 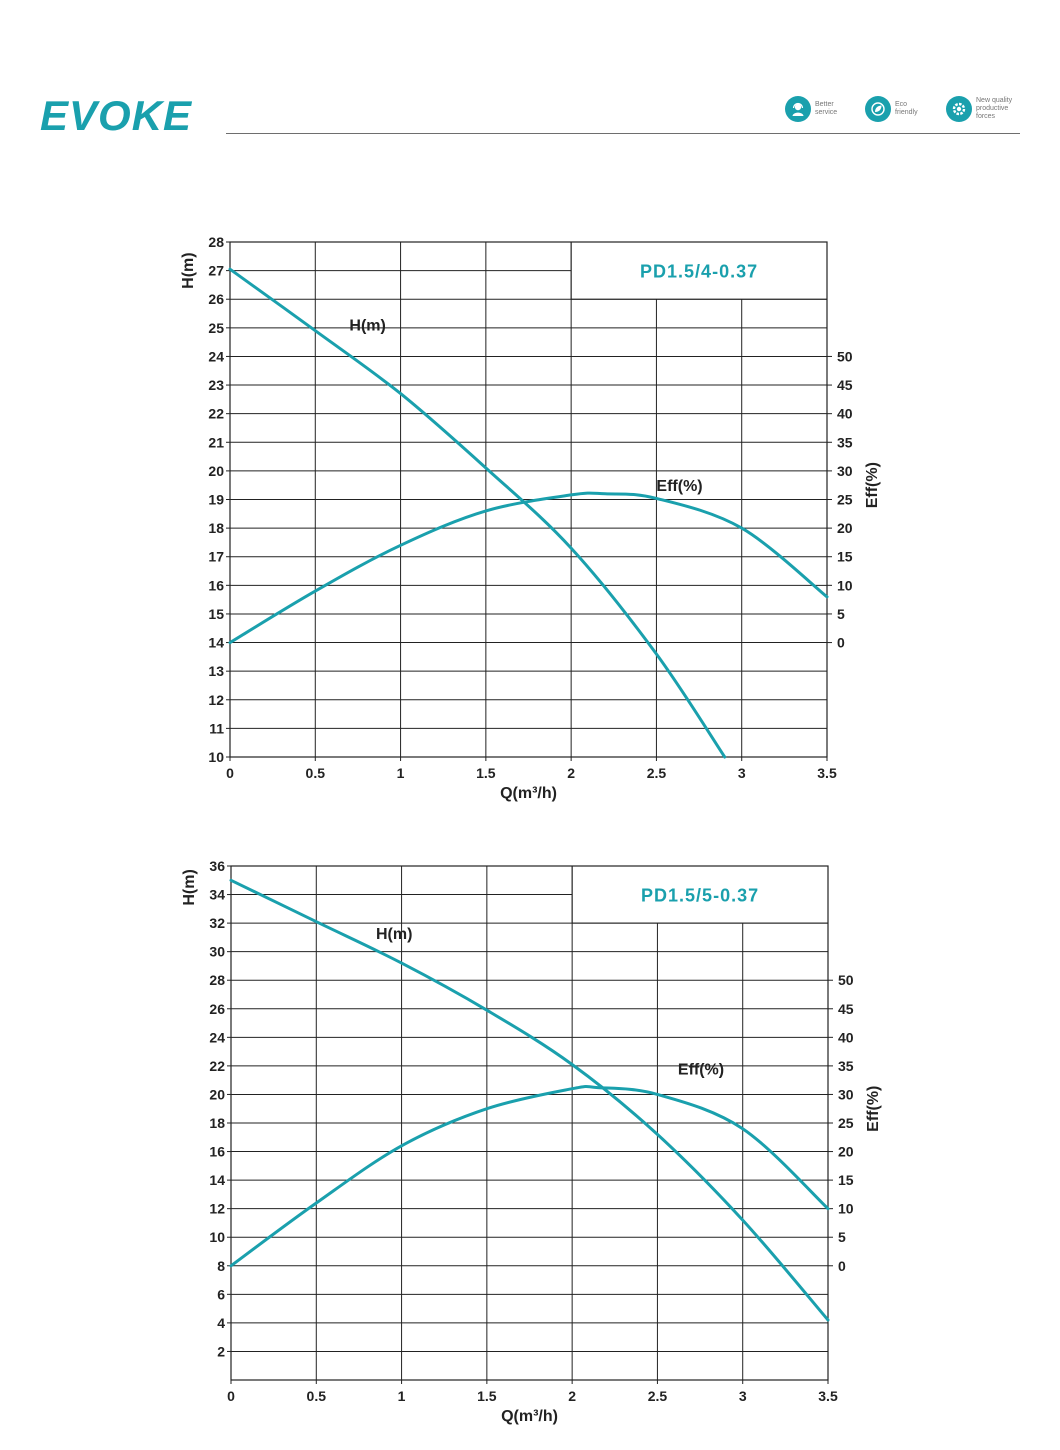 What do you see at coordinates (216, 271) in the screenshot?
I see `y-tick-label: 27` at bounding box center [216, 271].